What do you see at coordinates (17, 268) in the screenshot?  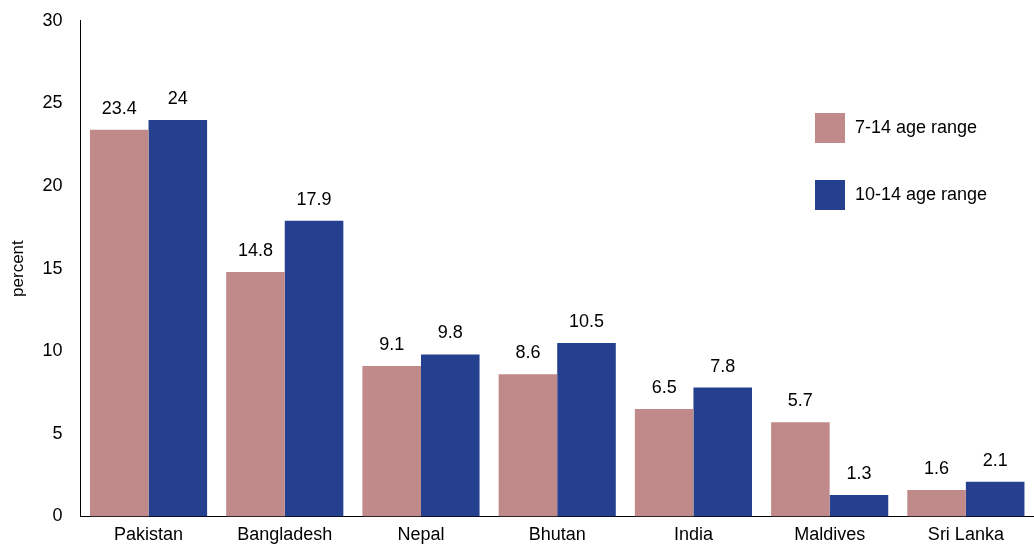 I see `y-axis-title: percent` at bounding box center [17, 268].